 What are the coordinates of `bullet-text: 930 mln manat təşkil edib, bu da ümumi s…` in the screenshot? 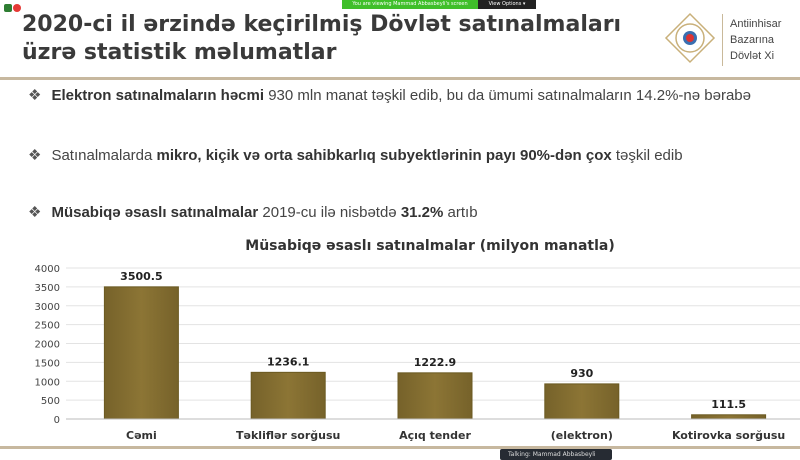 It's located at (507, 95).